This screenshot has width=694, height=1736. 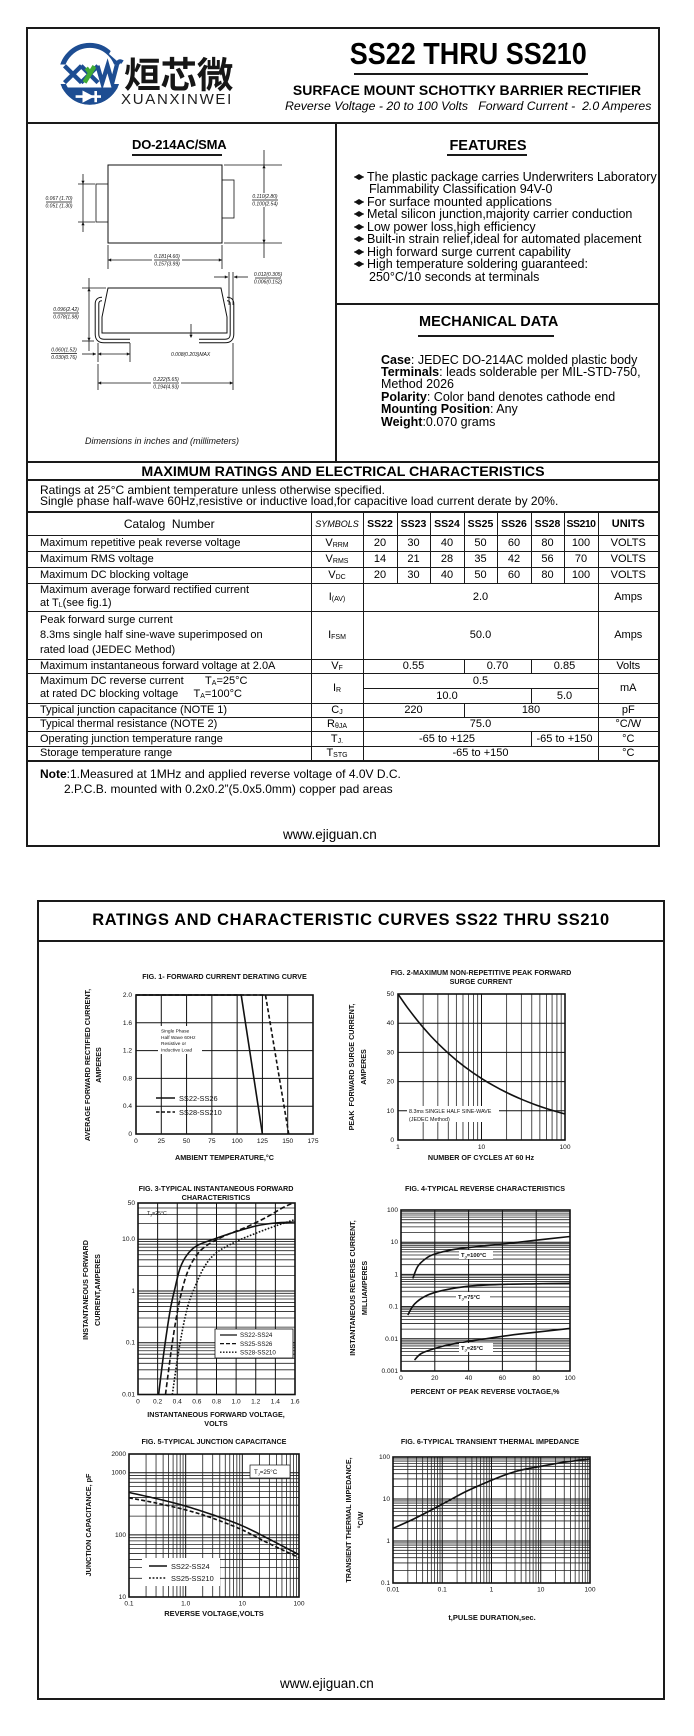 What do you see at coordinates (391, 1052) in the screenshot?
I see `svg-text: 30` at bounding box center [391, 1052].